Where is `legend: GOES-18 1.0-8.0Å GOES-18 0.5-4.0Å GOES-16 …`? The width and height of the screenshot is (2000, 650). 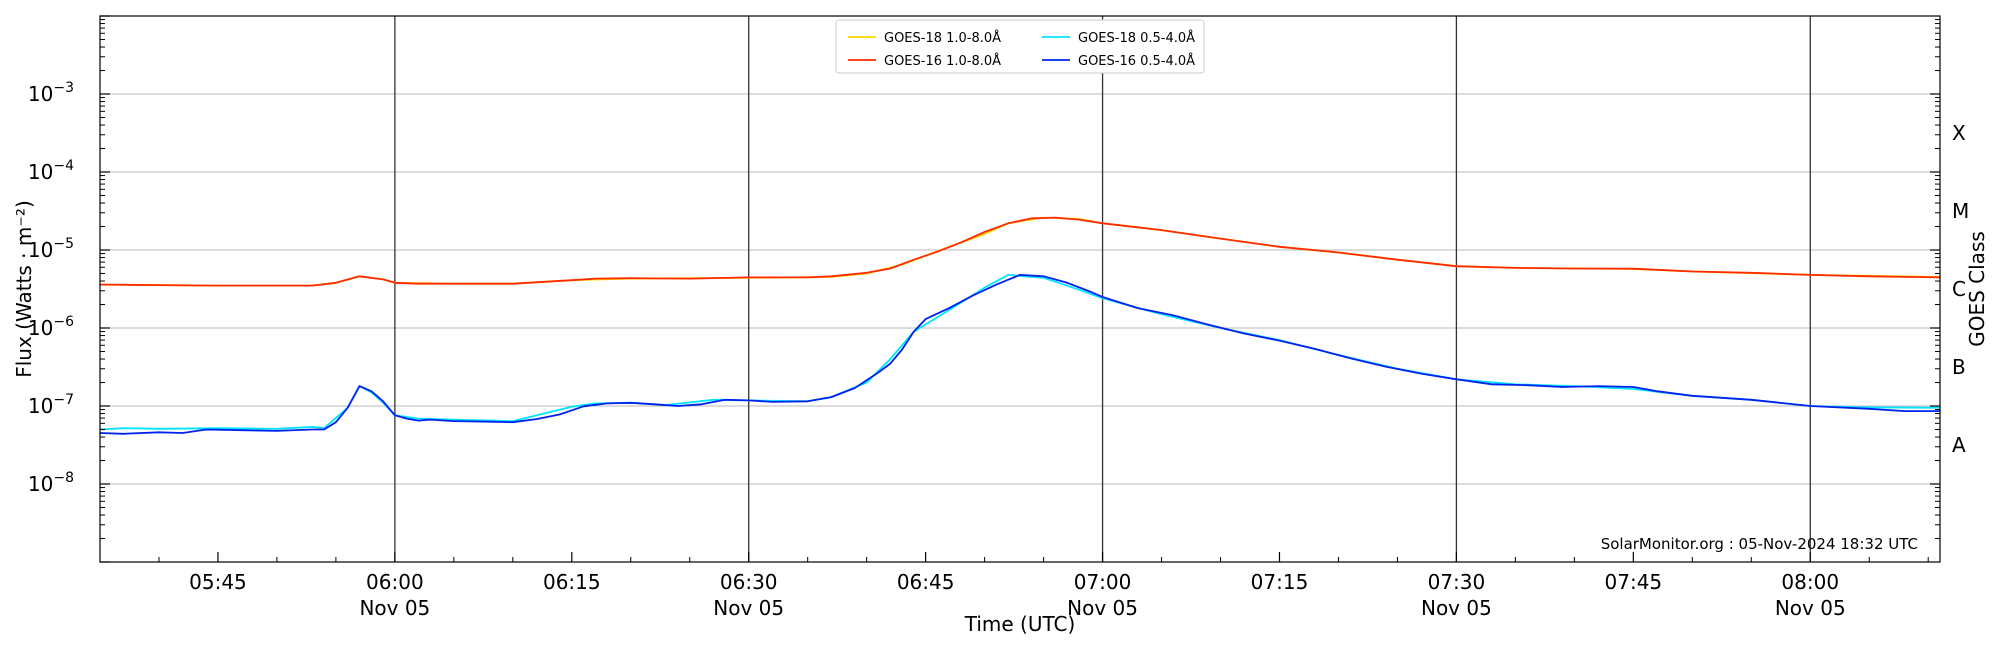
legend: GOES-18 1.0-8.0Å GOES-18 0.5-4.0Å GOES-16 … is located at coordinates (1020, 46).